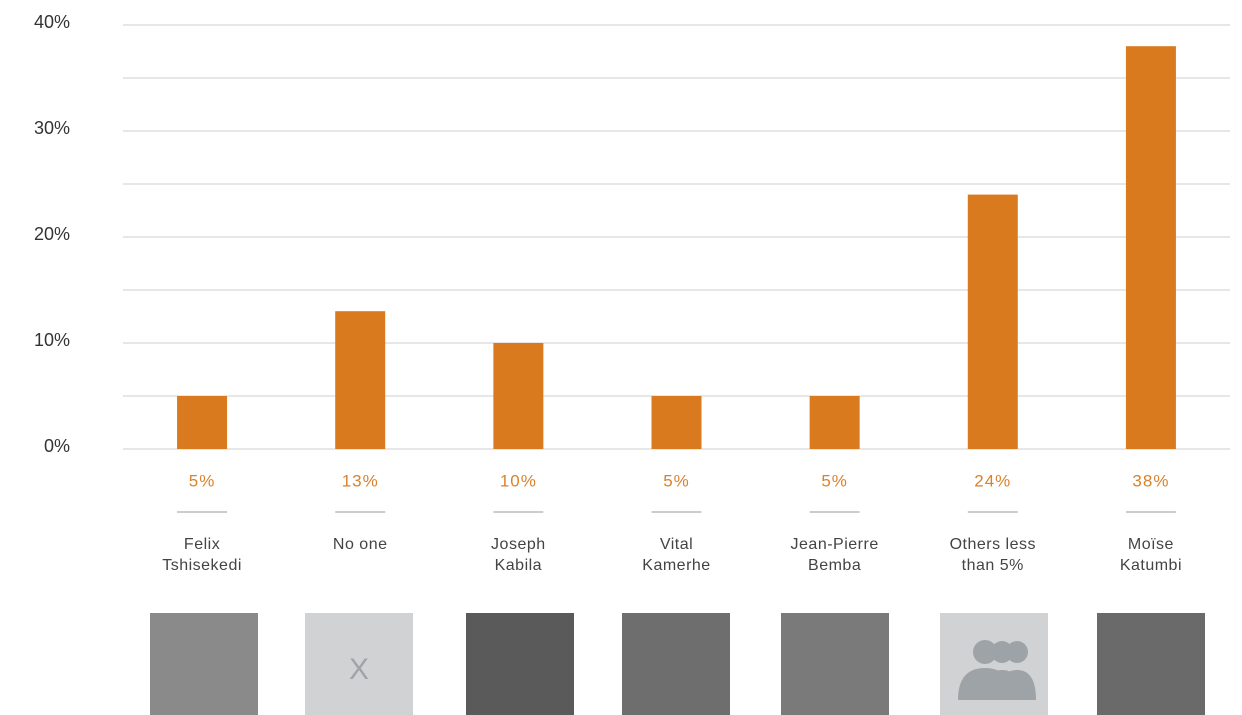  Describe the element at coordinates (57, 446) in the screenshot. I see `y-tick-label: 0%` at that location.